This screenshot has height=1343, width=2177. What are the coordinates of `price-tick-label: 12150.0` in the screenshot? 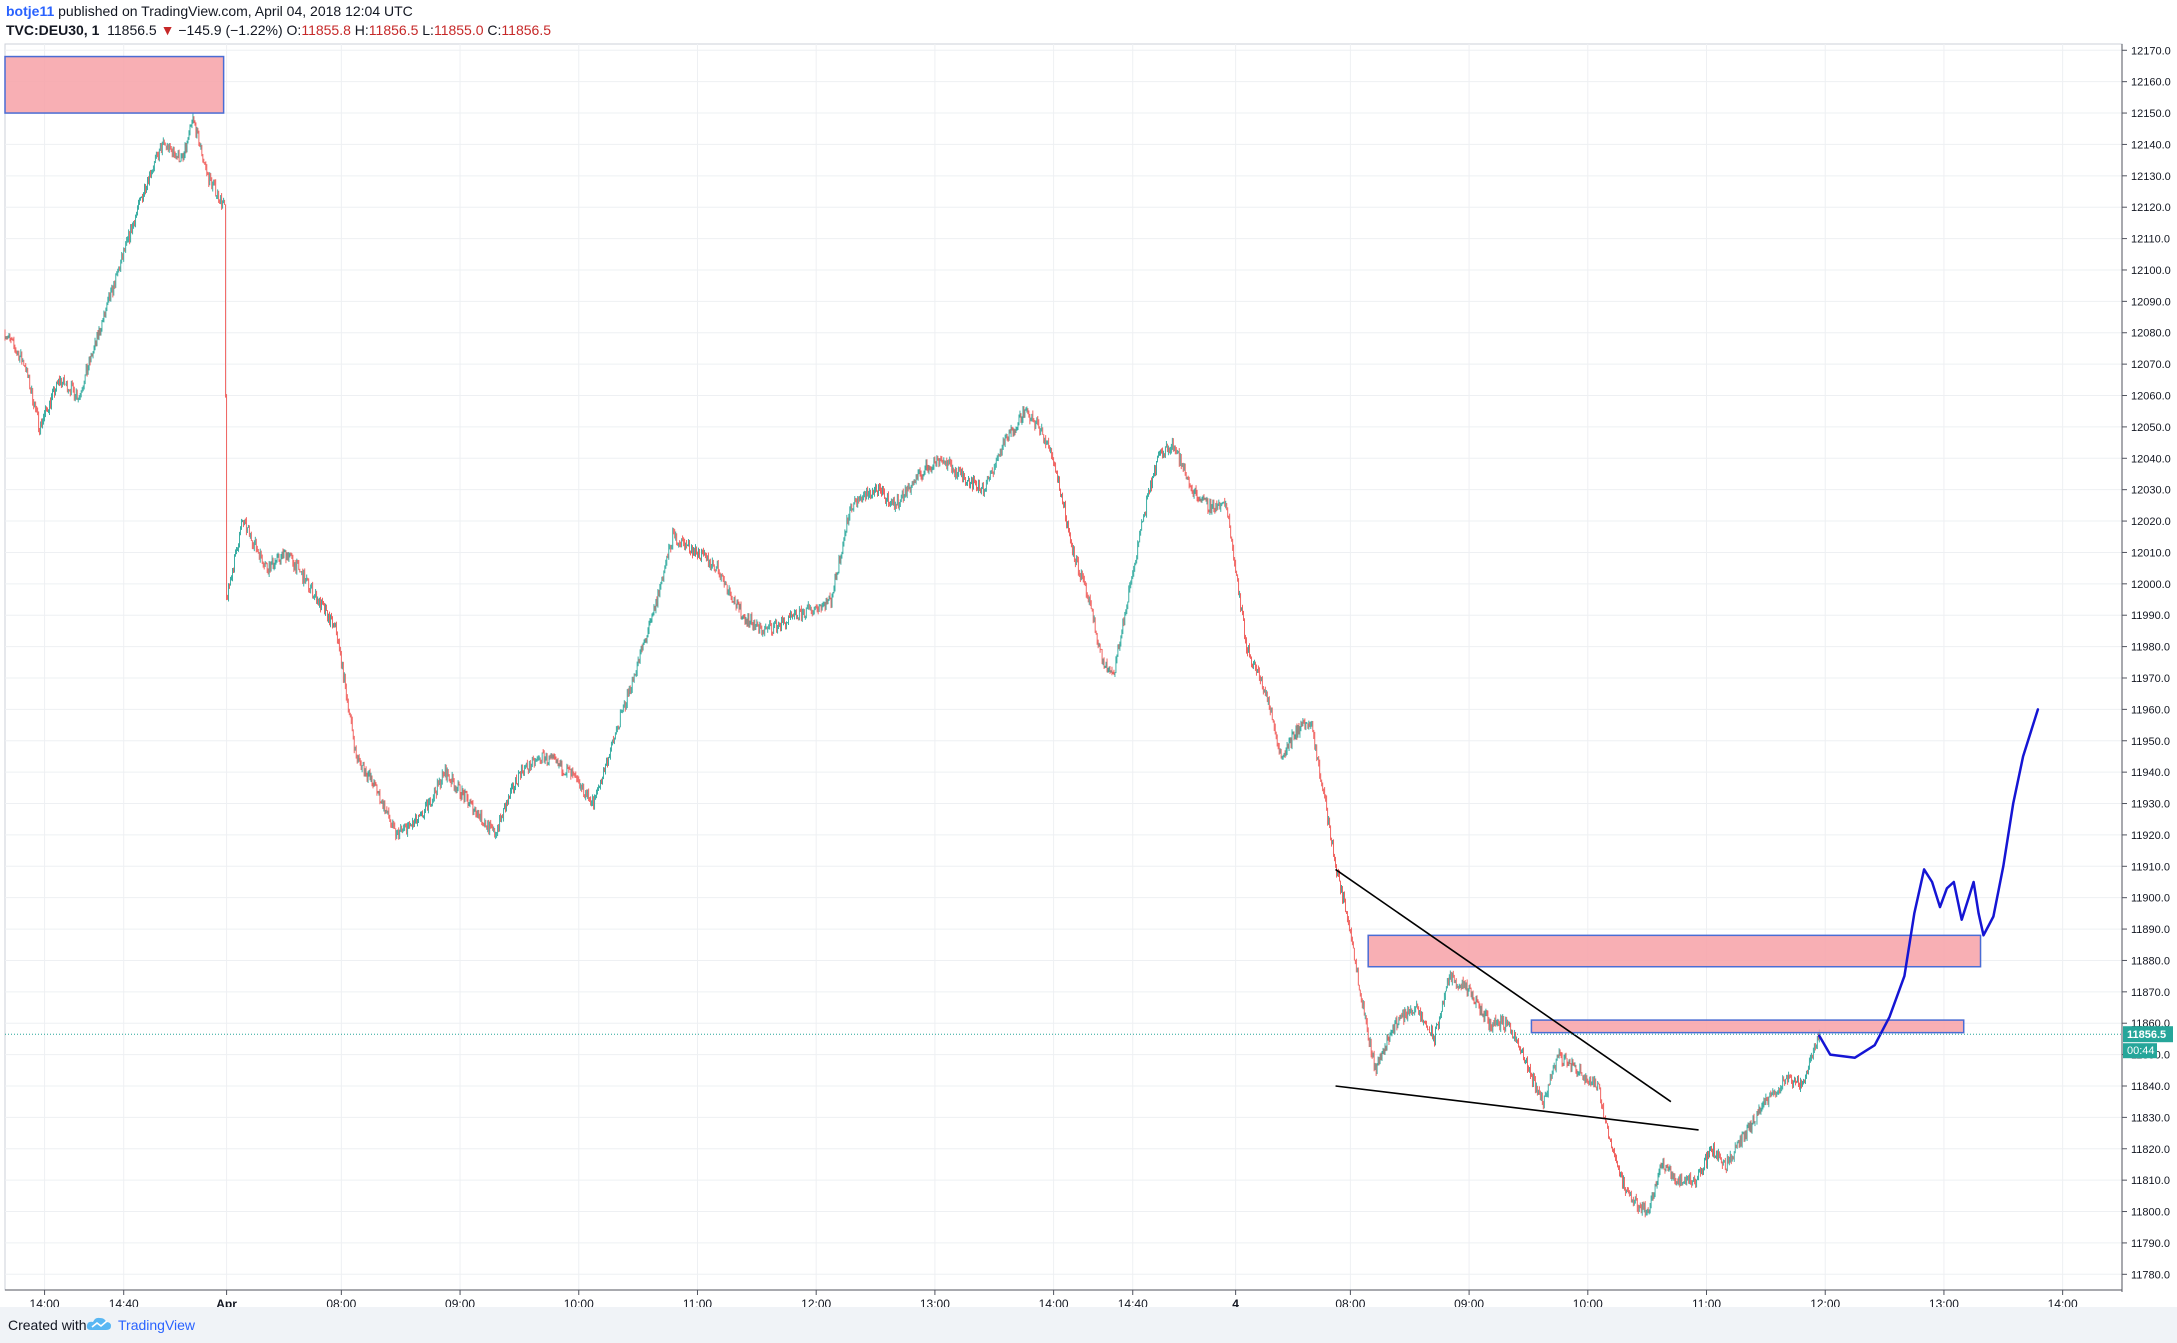 It's located at (2151, 114).